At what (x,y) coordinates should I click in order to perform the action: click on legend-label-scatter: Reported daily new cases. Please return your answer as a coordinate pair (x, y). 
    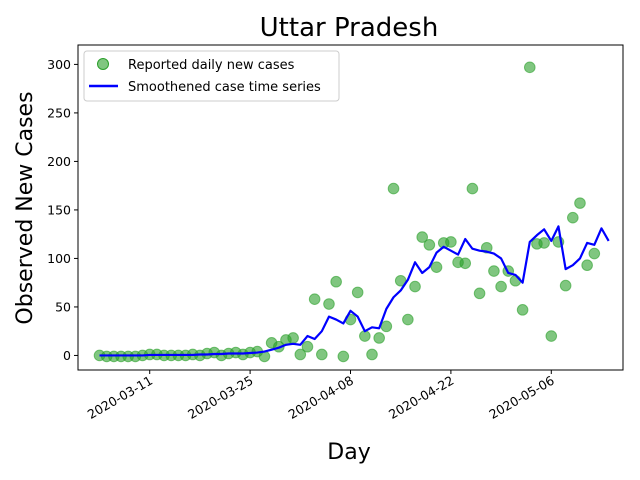
    Looking at the image, I should click on (211, 65).